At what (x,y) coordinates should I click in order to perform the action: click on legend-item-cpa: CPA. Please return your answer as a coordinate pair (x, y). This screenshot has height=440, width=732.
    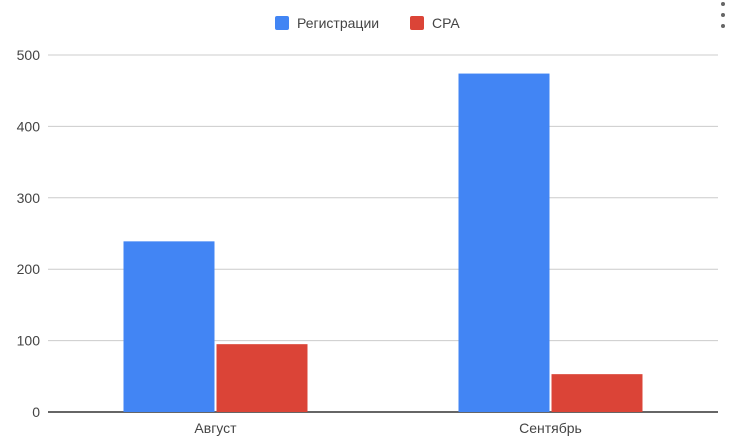
    Looking at the image, I should click on (435, 23).